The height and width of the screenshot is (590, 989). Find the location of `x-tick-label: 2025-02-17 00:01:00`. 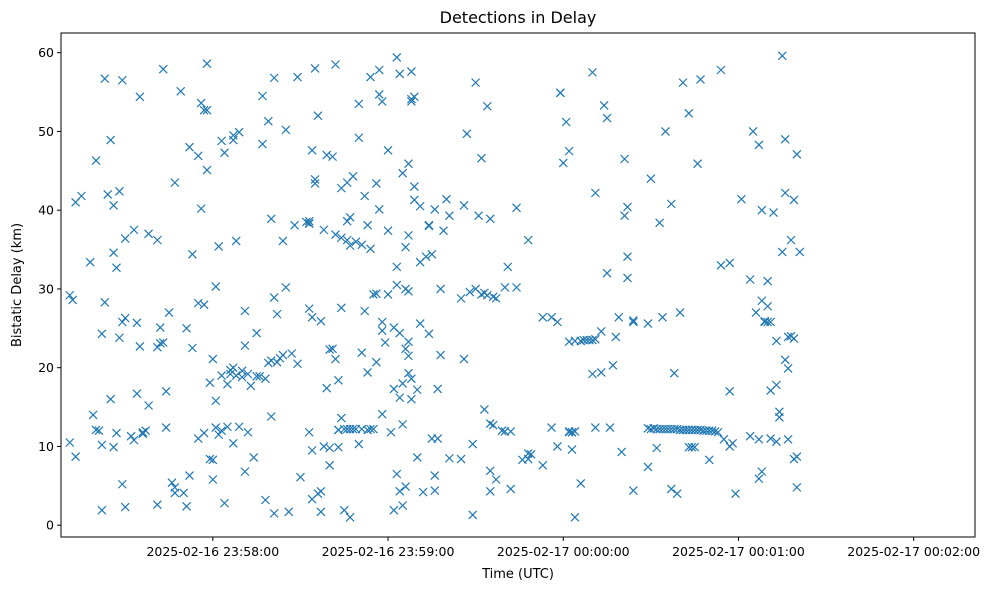

x-tick-label: 2025-02-17 00:01:00 is located at coordinates (738, 551).